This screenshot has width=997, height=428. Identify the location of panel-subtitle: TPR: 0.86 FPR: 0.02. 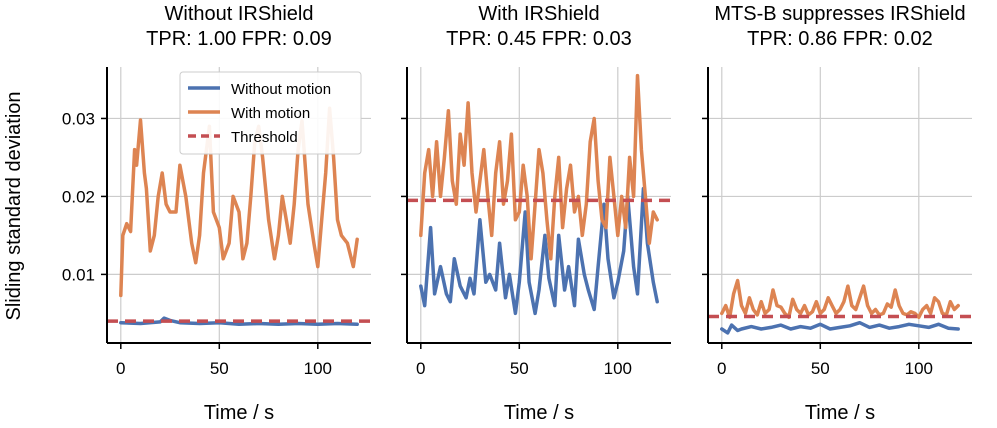
(840, 39).